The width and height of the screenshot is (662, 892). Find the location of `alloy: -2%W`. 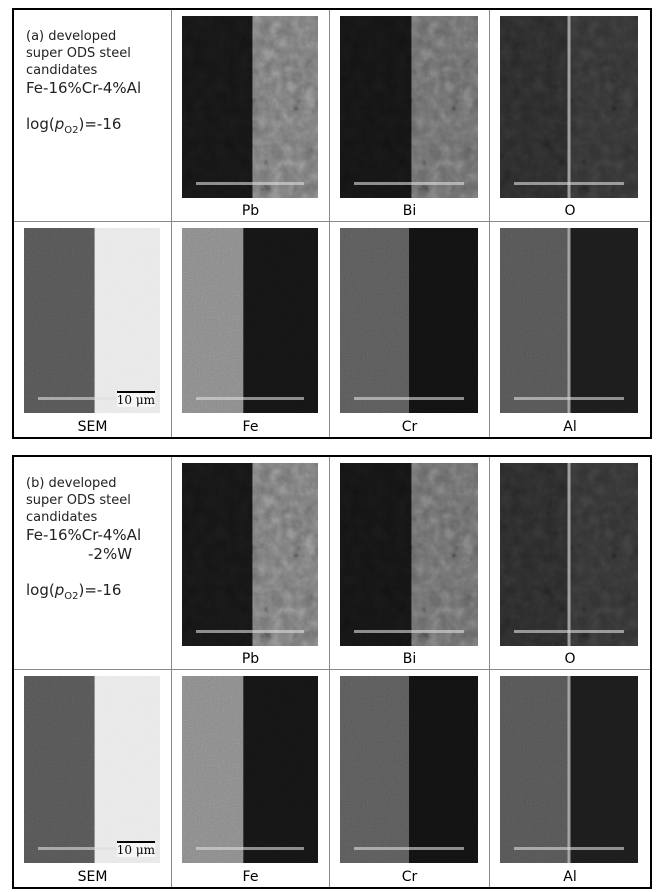

alloy: -2%W is located at coordinates (110, 554).